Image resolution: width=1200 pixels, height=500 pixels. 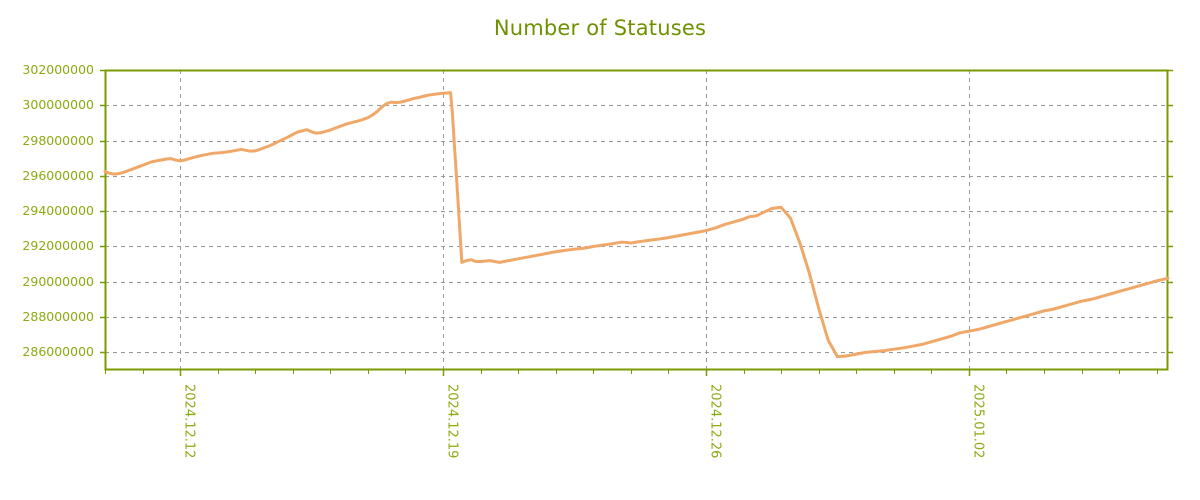 What do you see at coordinates (58, 245) in the screenshot?
I see `y-axis-tick-label: 292000000` at bounding box center [58, 245].